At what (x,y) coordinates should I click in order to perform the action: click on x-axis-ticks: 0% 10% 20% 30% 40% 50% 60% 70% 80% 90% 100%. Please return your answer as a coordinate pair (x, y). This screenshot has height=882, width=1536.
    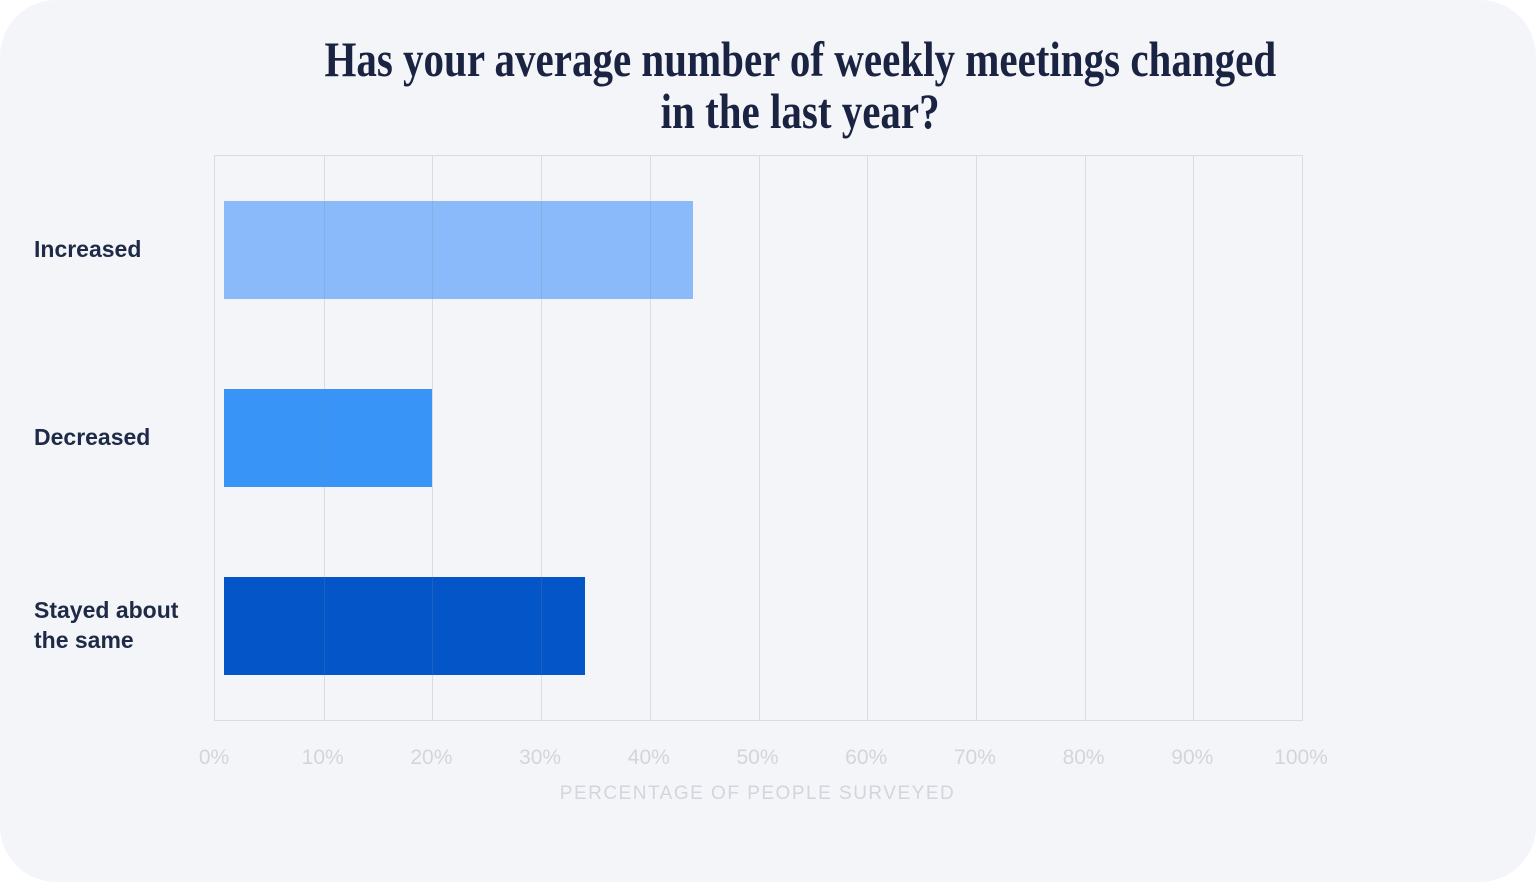
    Looking at the image, I should click on (763, 759).